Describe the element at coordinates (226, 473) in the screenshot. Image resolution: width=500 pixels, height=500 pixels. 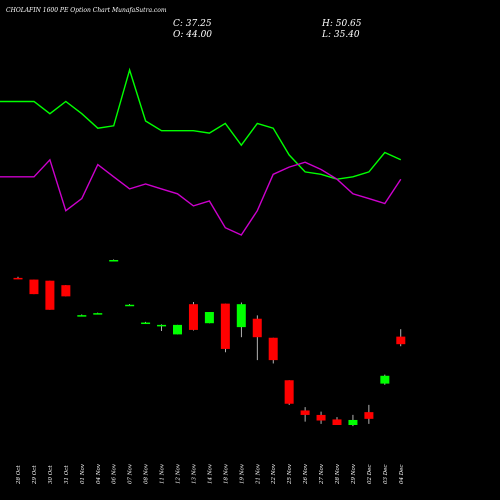
I see `x-tick-label: 18 Nov` at that location.